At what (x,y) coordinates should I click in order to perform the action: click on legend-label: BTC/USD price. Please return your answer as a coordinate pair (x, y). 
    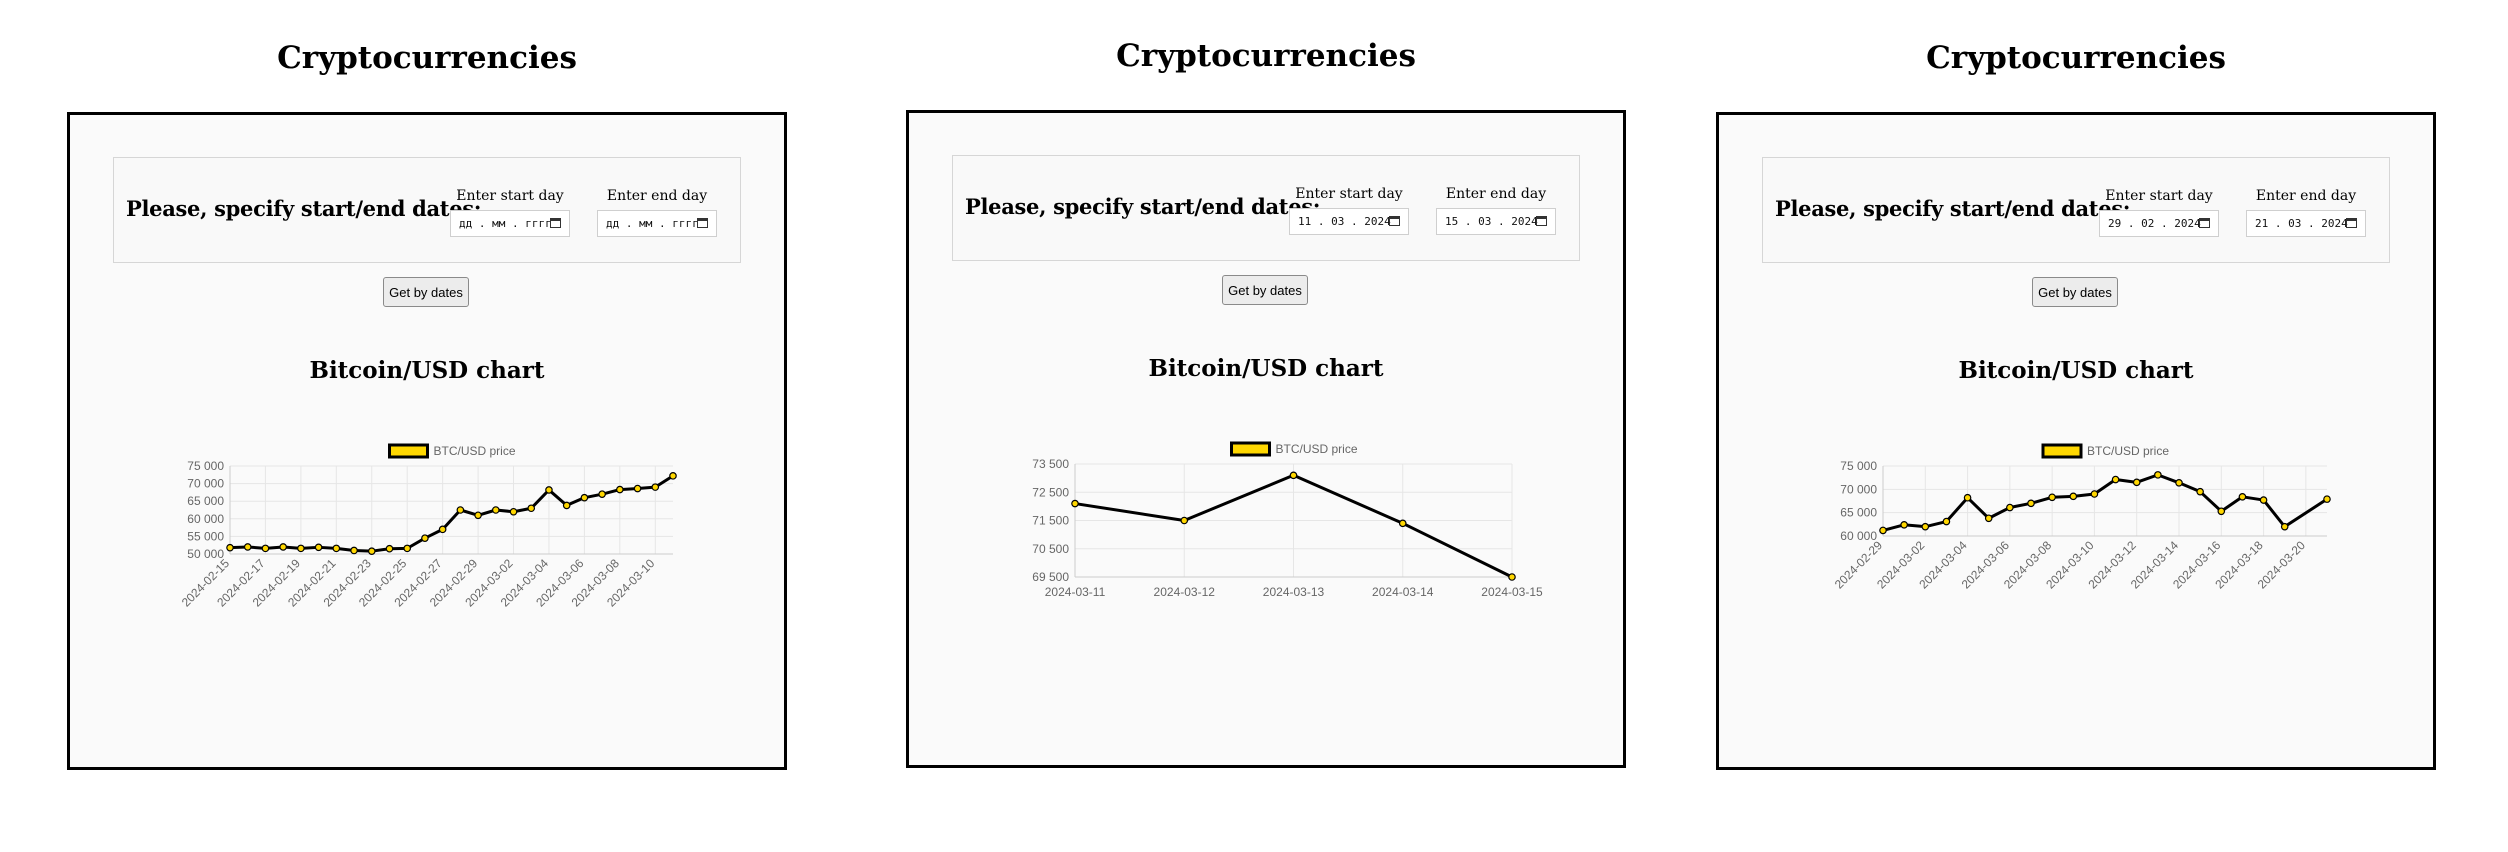
    Looking at the image, I should click on (2128, 451).